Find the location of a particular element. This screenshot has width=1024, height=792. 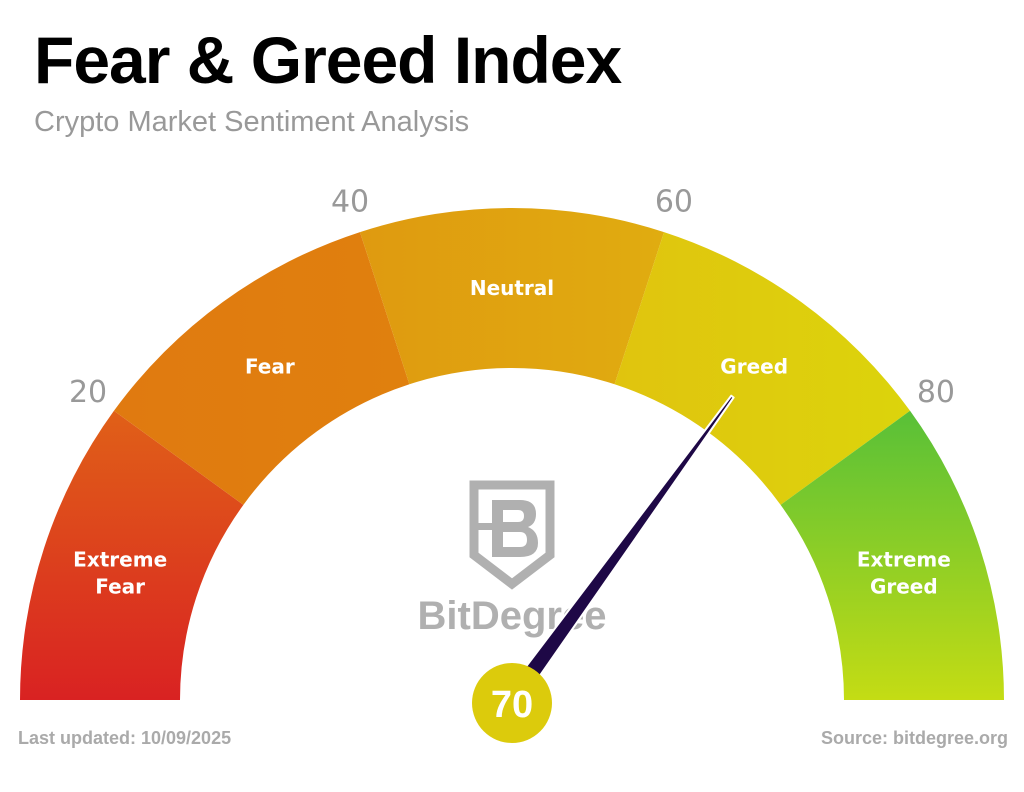

source-credit: Source: bitdegree.org is located at coordinates (914, 738).